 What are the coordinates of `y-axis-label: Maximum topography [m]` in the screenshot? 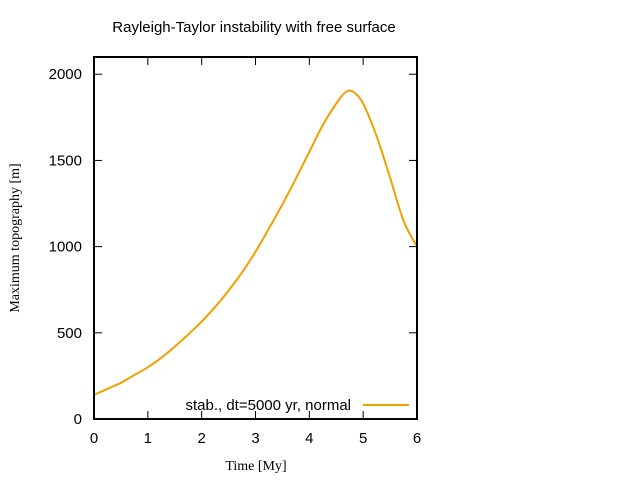 It's located at (15, 237).